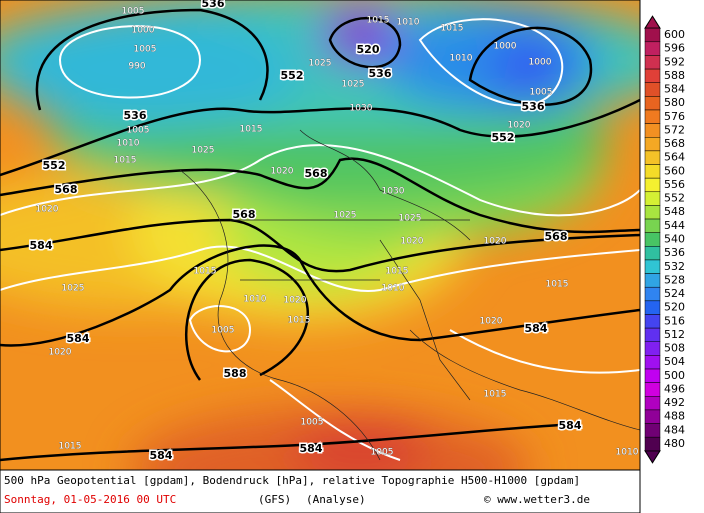 This screenshot has width=704, height=513. Describe the element at coordinates (674, 266) in the screenshot. I see `colorbar-label: 532` at that location.